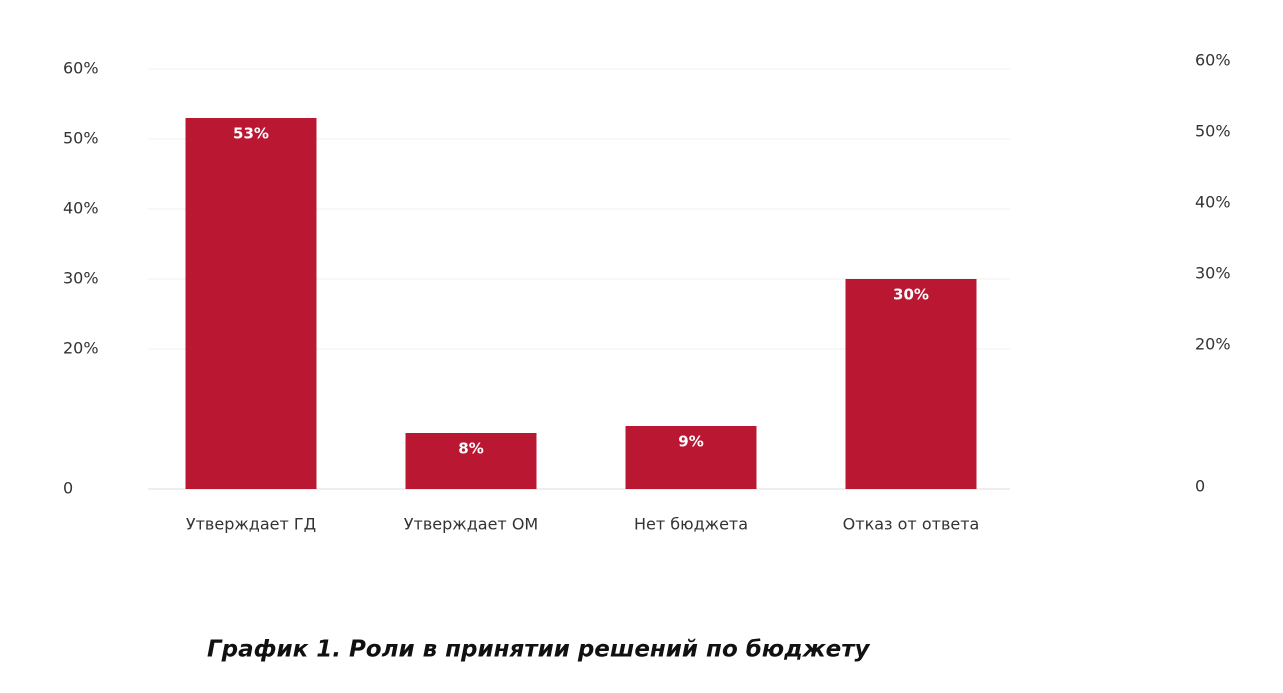 The image size is (1283, 693). Describe the element at coordinates (471, 524) in the screenshot. I see `x-tick-label: Утверждает ОМ` at that location.